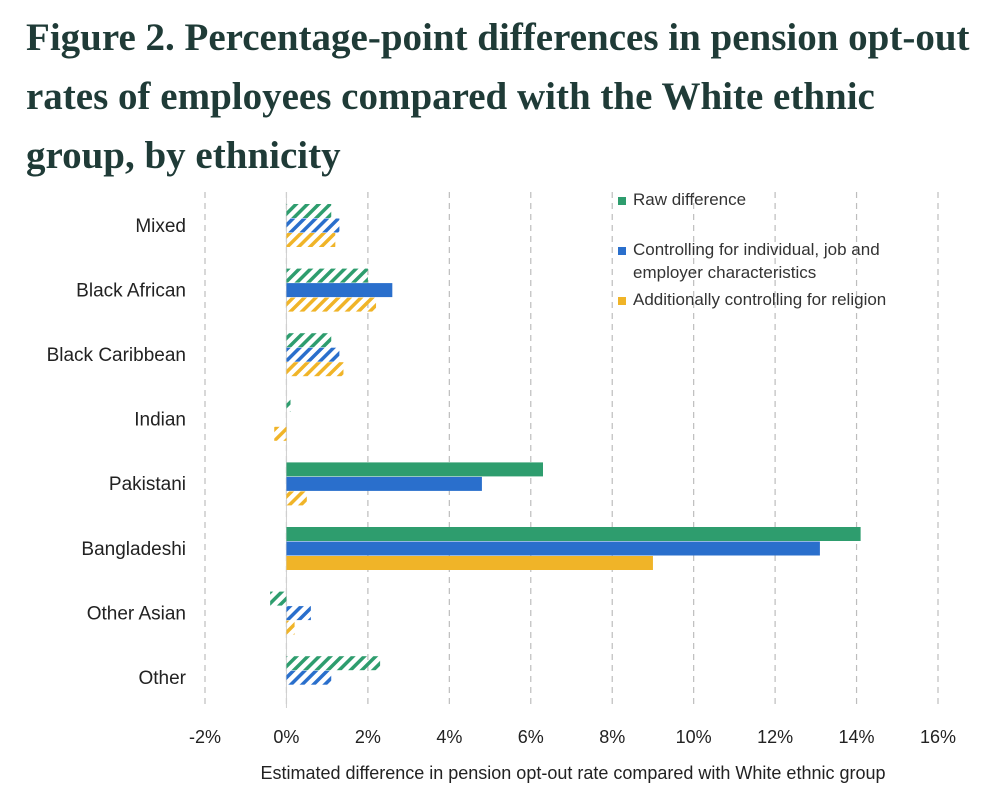  I want to click on category-label: Other, so click(162, 678).